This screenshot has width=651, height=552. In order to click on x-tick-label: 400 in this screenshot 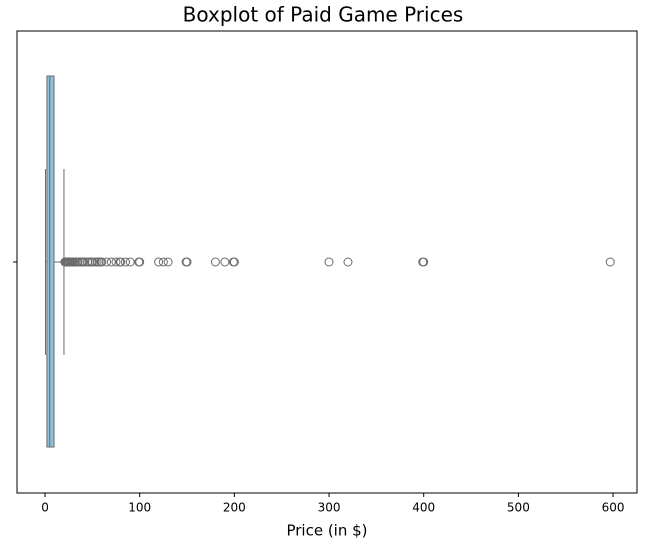, I will do `click(423, 508)`.